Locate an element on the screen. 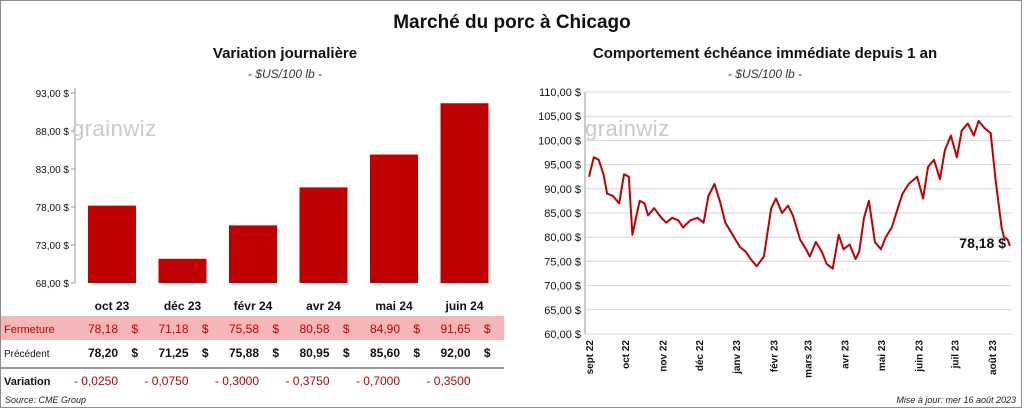 Image resolution: width=1024 pixels, height=410 pixels. column-header: mai 24 is located at coordinates (394, 306).